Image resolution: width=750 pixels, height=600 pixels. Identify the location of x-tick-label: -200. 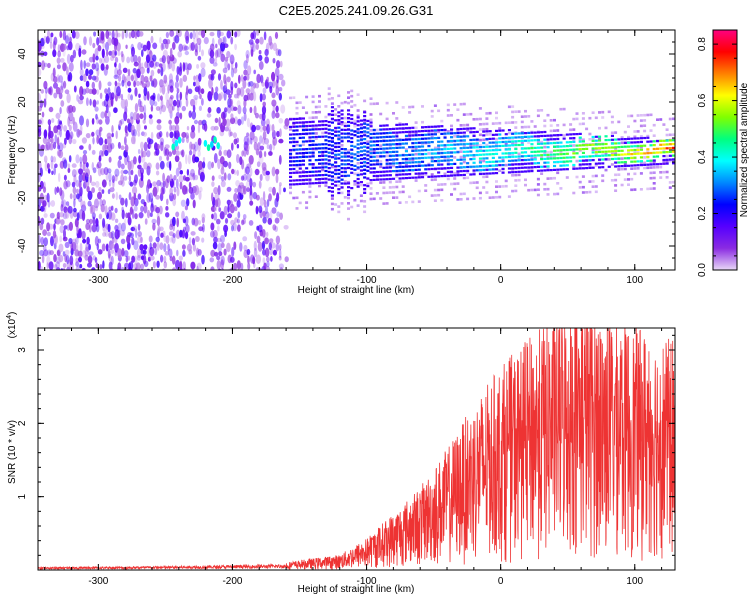
(232, 280).